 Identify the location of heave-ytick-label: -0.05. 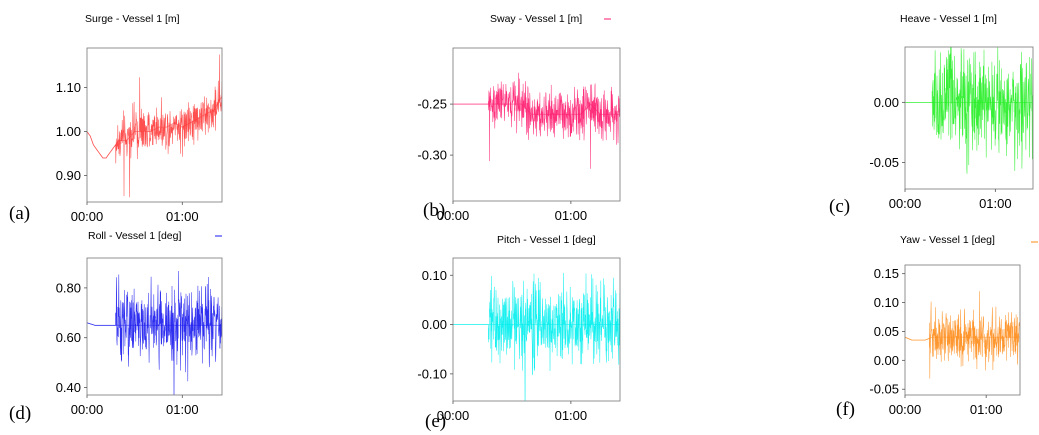
(884, 162).